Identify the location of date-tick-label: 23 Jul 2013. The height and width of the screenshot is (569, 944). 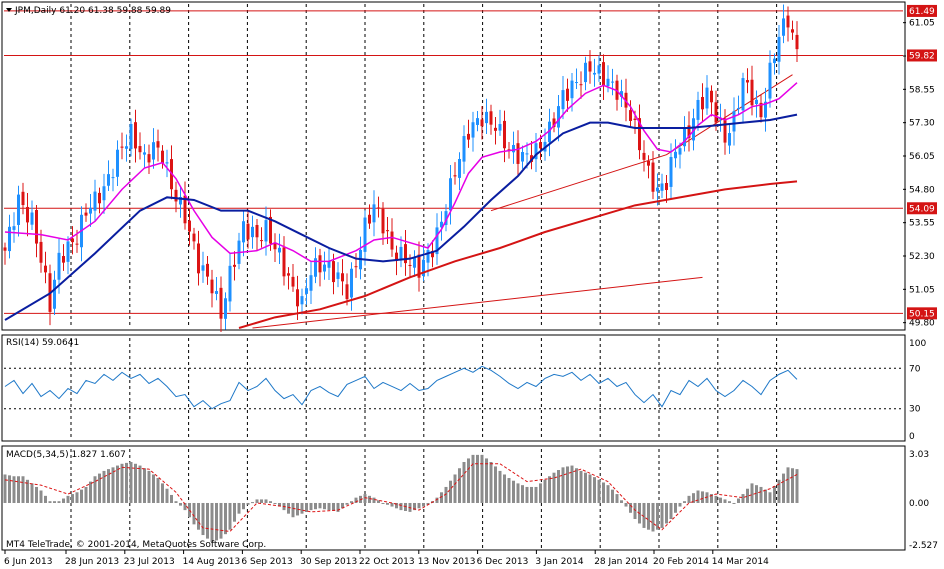
(149, 562).